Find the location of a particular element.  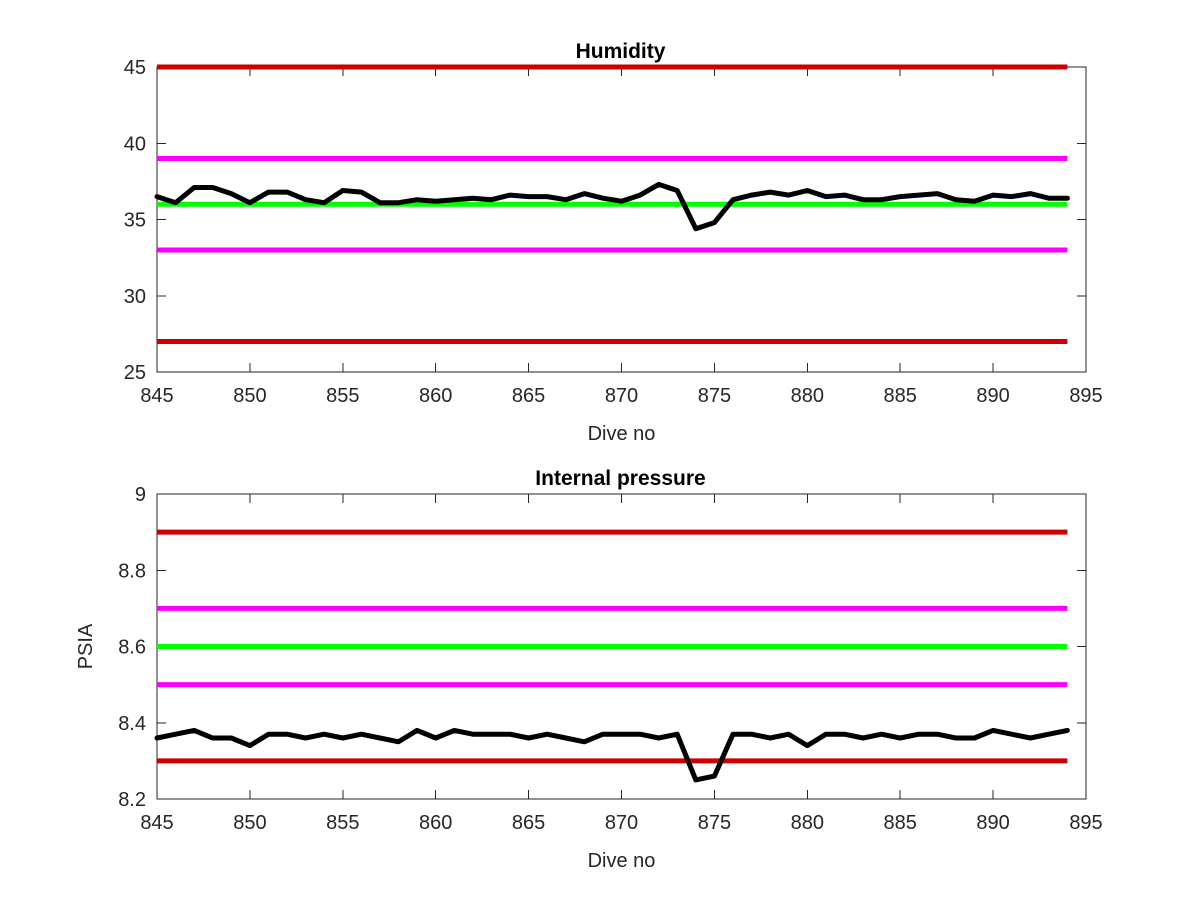

pressure-x-axis-label: Dive no is located at coordinates (622, 861).